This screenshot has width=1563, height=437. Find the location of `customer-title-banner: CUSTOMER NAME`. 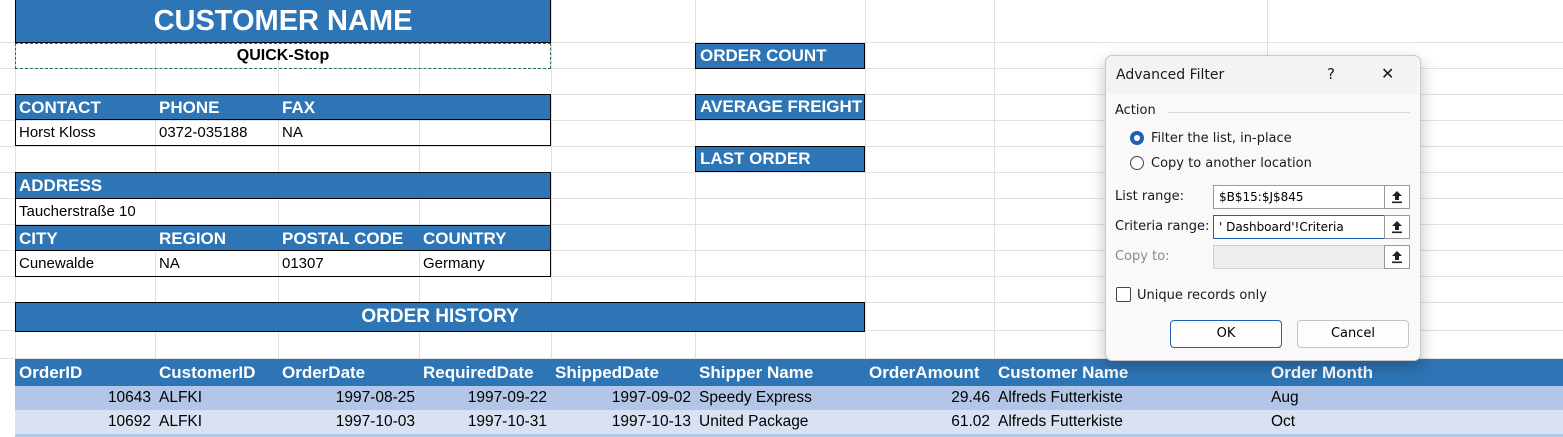

customer-title-banner: CUSTOMER NAME is located at coordinates (283, 21).